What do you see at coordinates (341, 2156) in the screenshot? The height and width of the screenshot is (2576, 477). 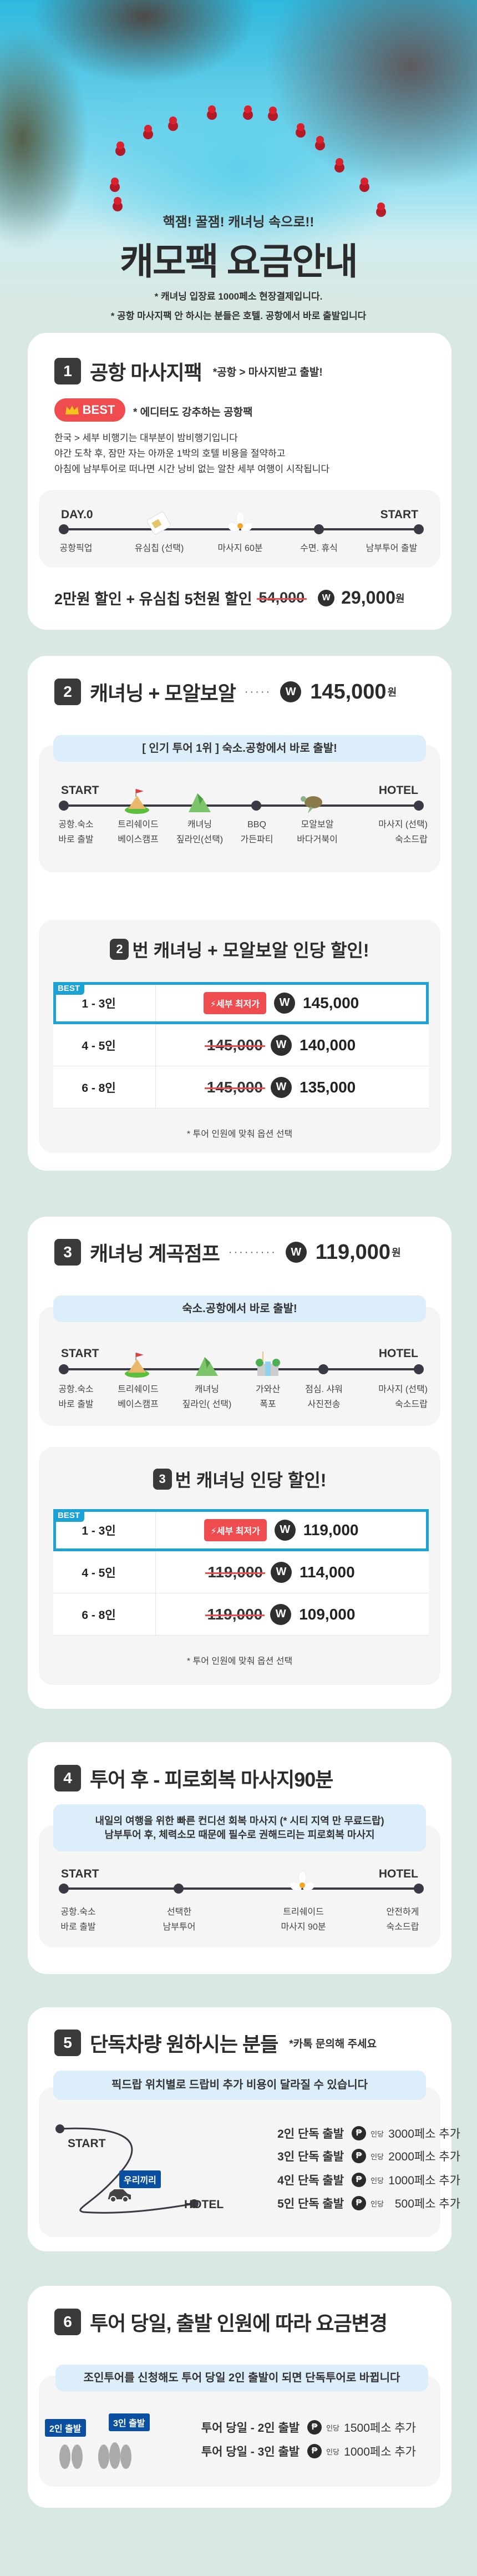 I see `surcharge-row: 3인 단독 출발 ₱ 인당 2000페소 추가` at bounding box center [341, 2156].